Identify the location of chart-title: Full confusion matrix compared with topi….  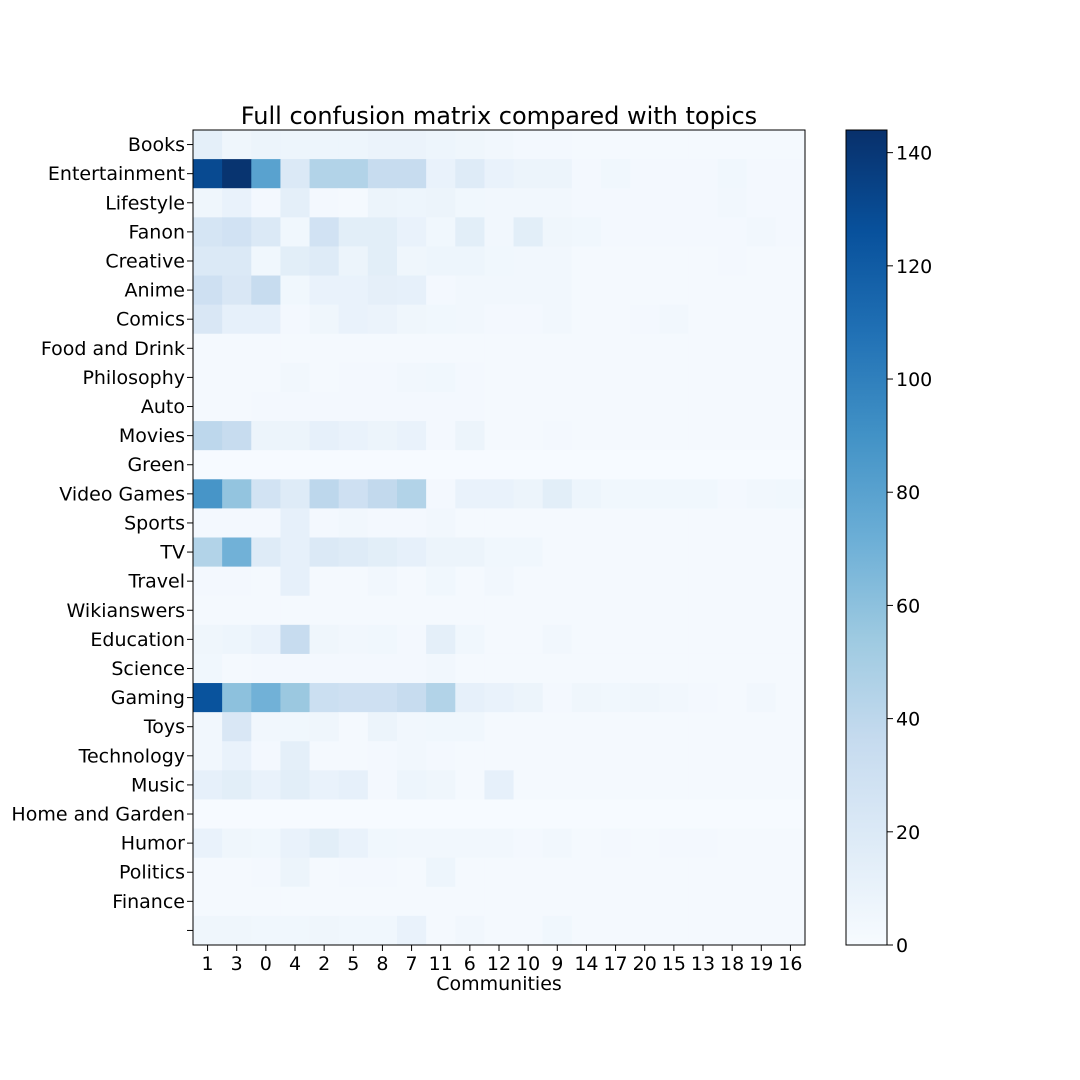
(499, 116).